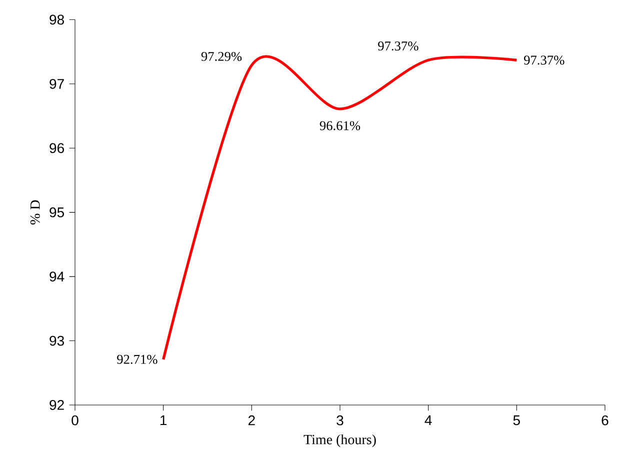 The image size is (619, 457). I want to click on data-label: 96.61%, so click(340, 125).